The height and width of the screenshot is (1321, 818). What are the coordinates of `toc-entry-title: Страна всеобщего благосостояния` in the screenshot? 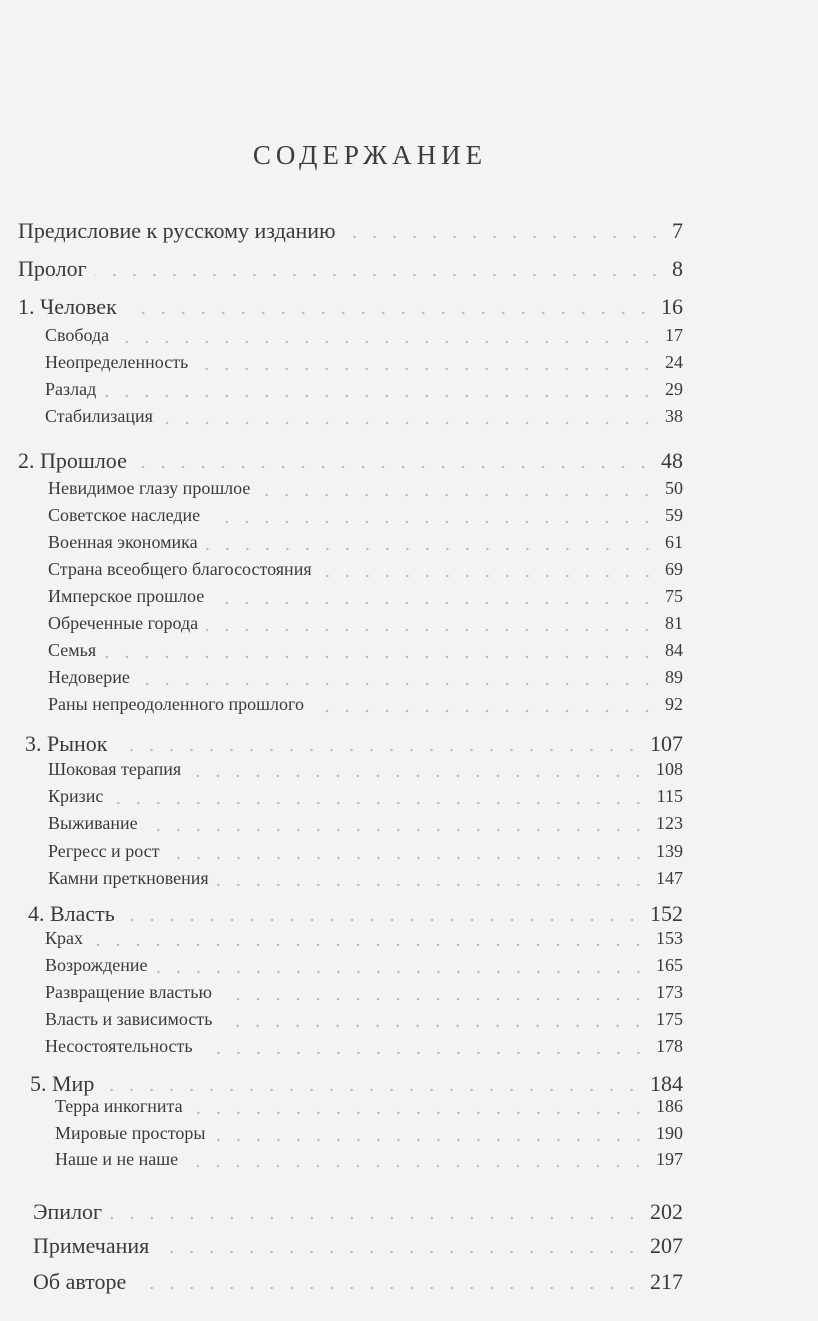 It's located at (180, 569).